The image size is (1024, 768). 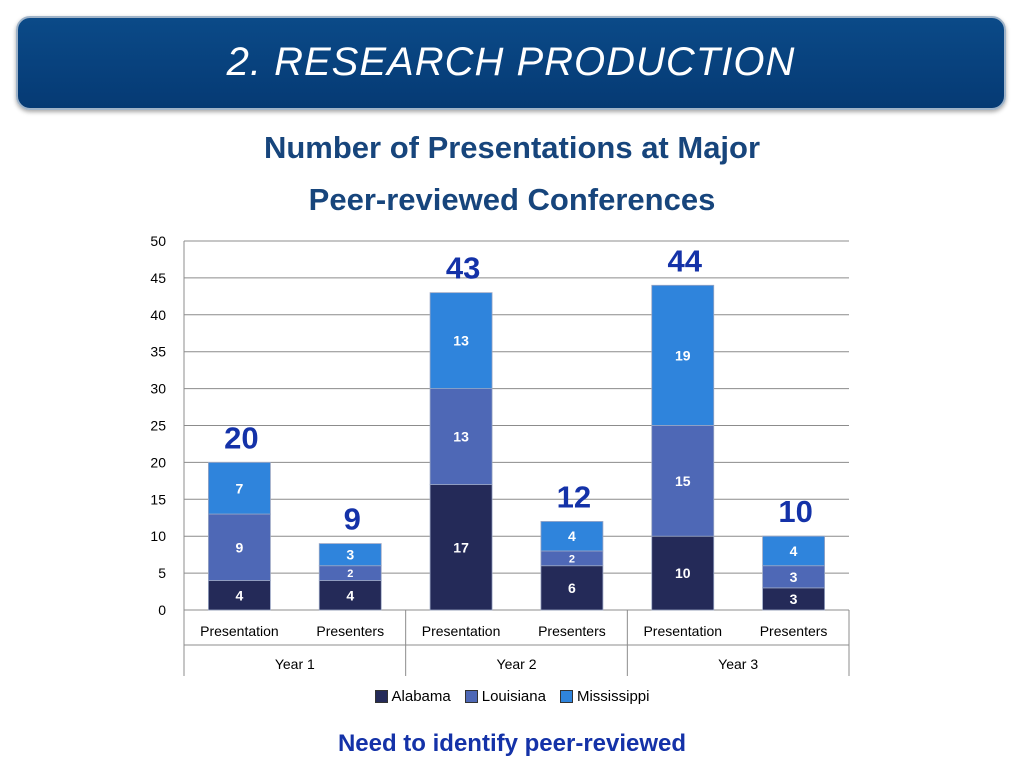 What do you see at coordinates (158, 315) in the screenshot?
I see `y-tick-label: 40` at bounding box center [158, 315].